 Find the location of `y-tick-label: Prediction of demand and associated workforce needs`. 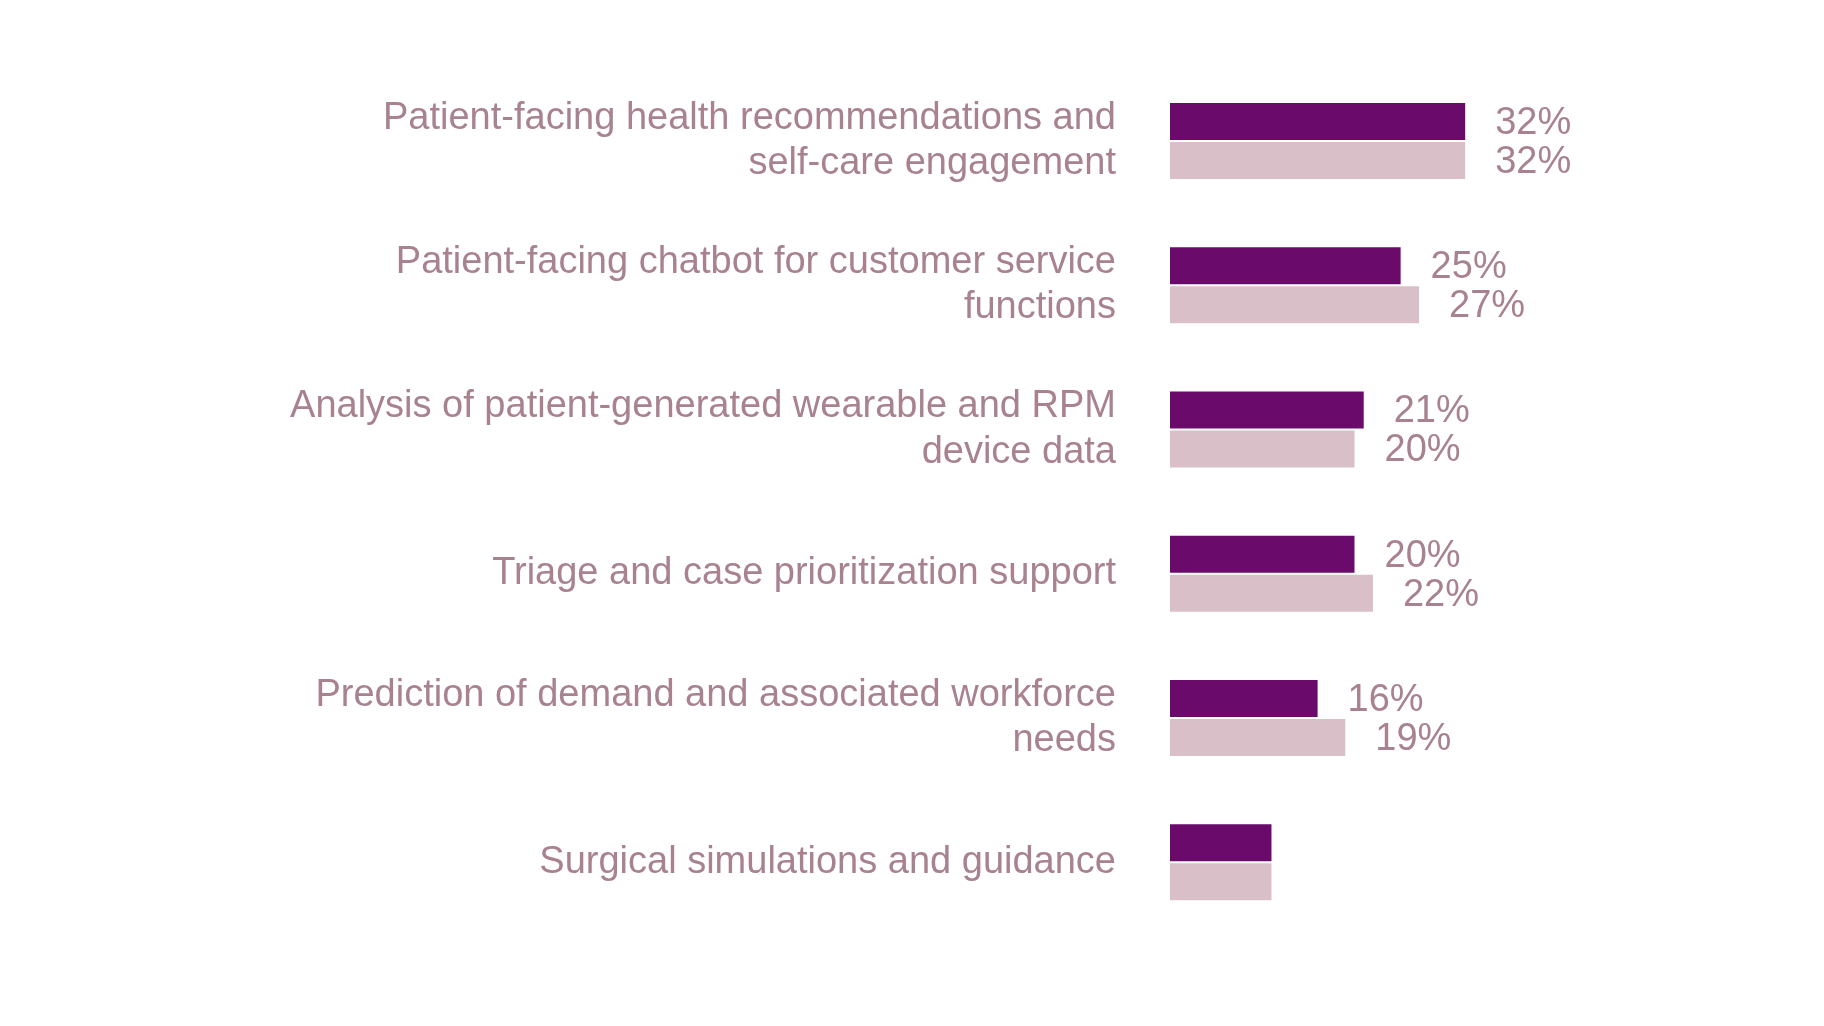

y-tick-label: Prediction of demand and associated workforce needs is located at coordinates (715, 715).